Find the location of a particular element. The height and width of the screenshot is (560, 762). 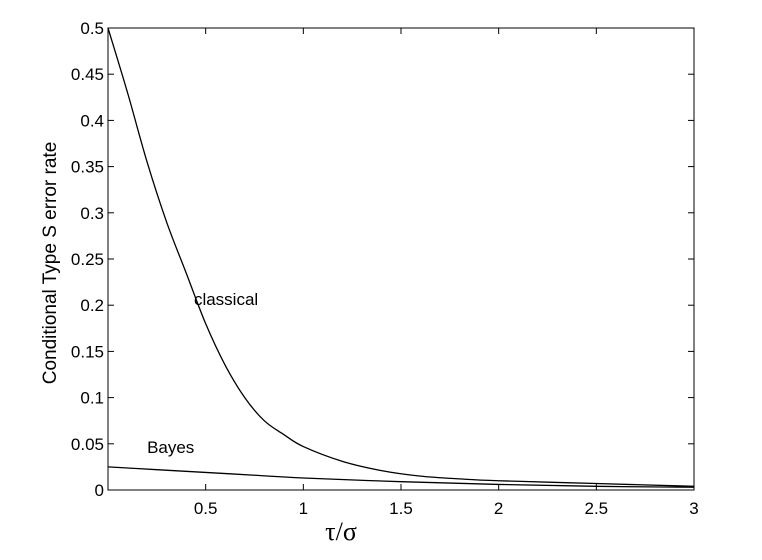

y-tick-label: 0.4 is located at coordinates (92, 120).